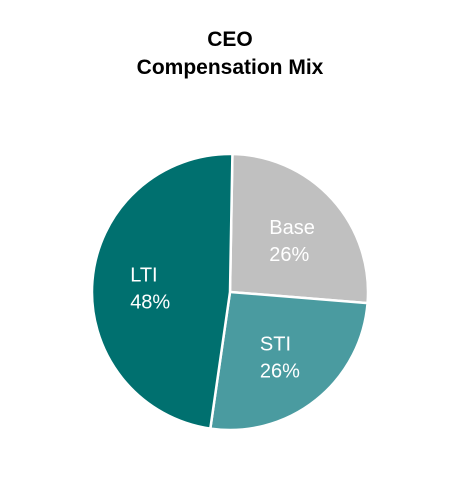 This screenshot has width=460, height=500. What do you see at coordinates (280, 372) in the screenshot?
I see `slice-value-sti: 26%` at bounding box center [280, 372].